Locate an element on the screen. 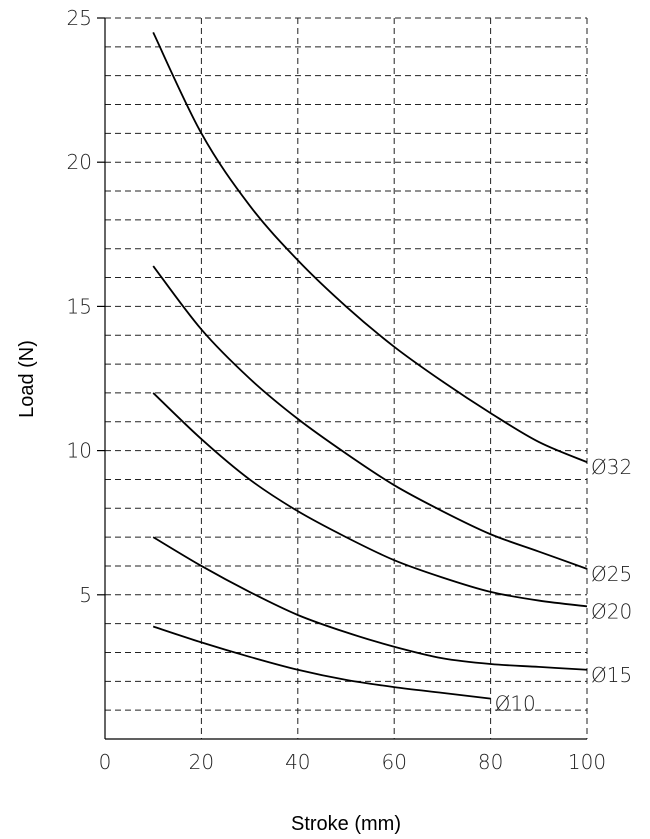  x-tick-label: 0 is located at coordinates (105, 762).